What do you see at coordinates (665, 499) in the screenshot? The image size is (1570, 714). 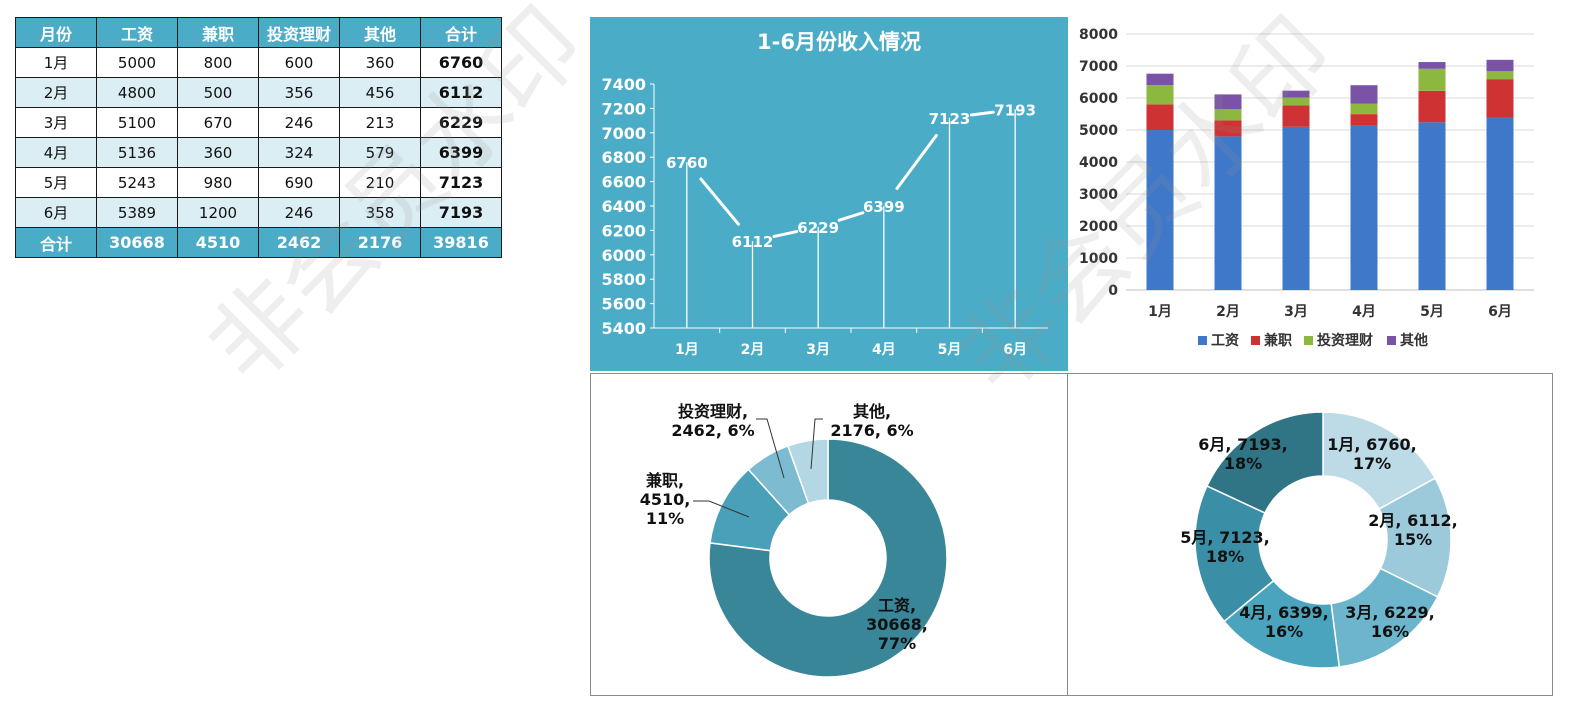 I see `data-label: 兼职, 4510, 11%` at bounding box center [665, 499].